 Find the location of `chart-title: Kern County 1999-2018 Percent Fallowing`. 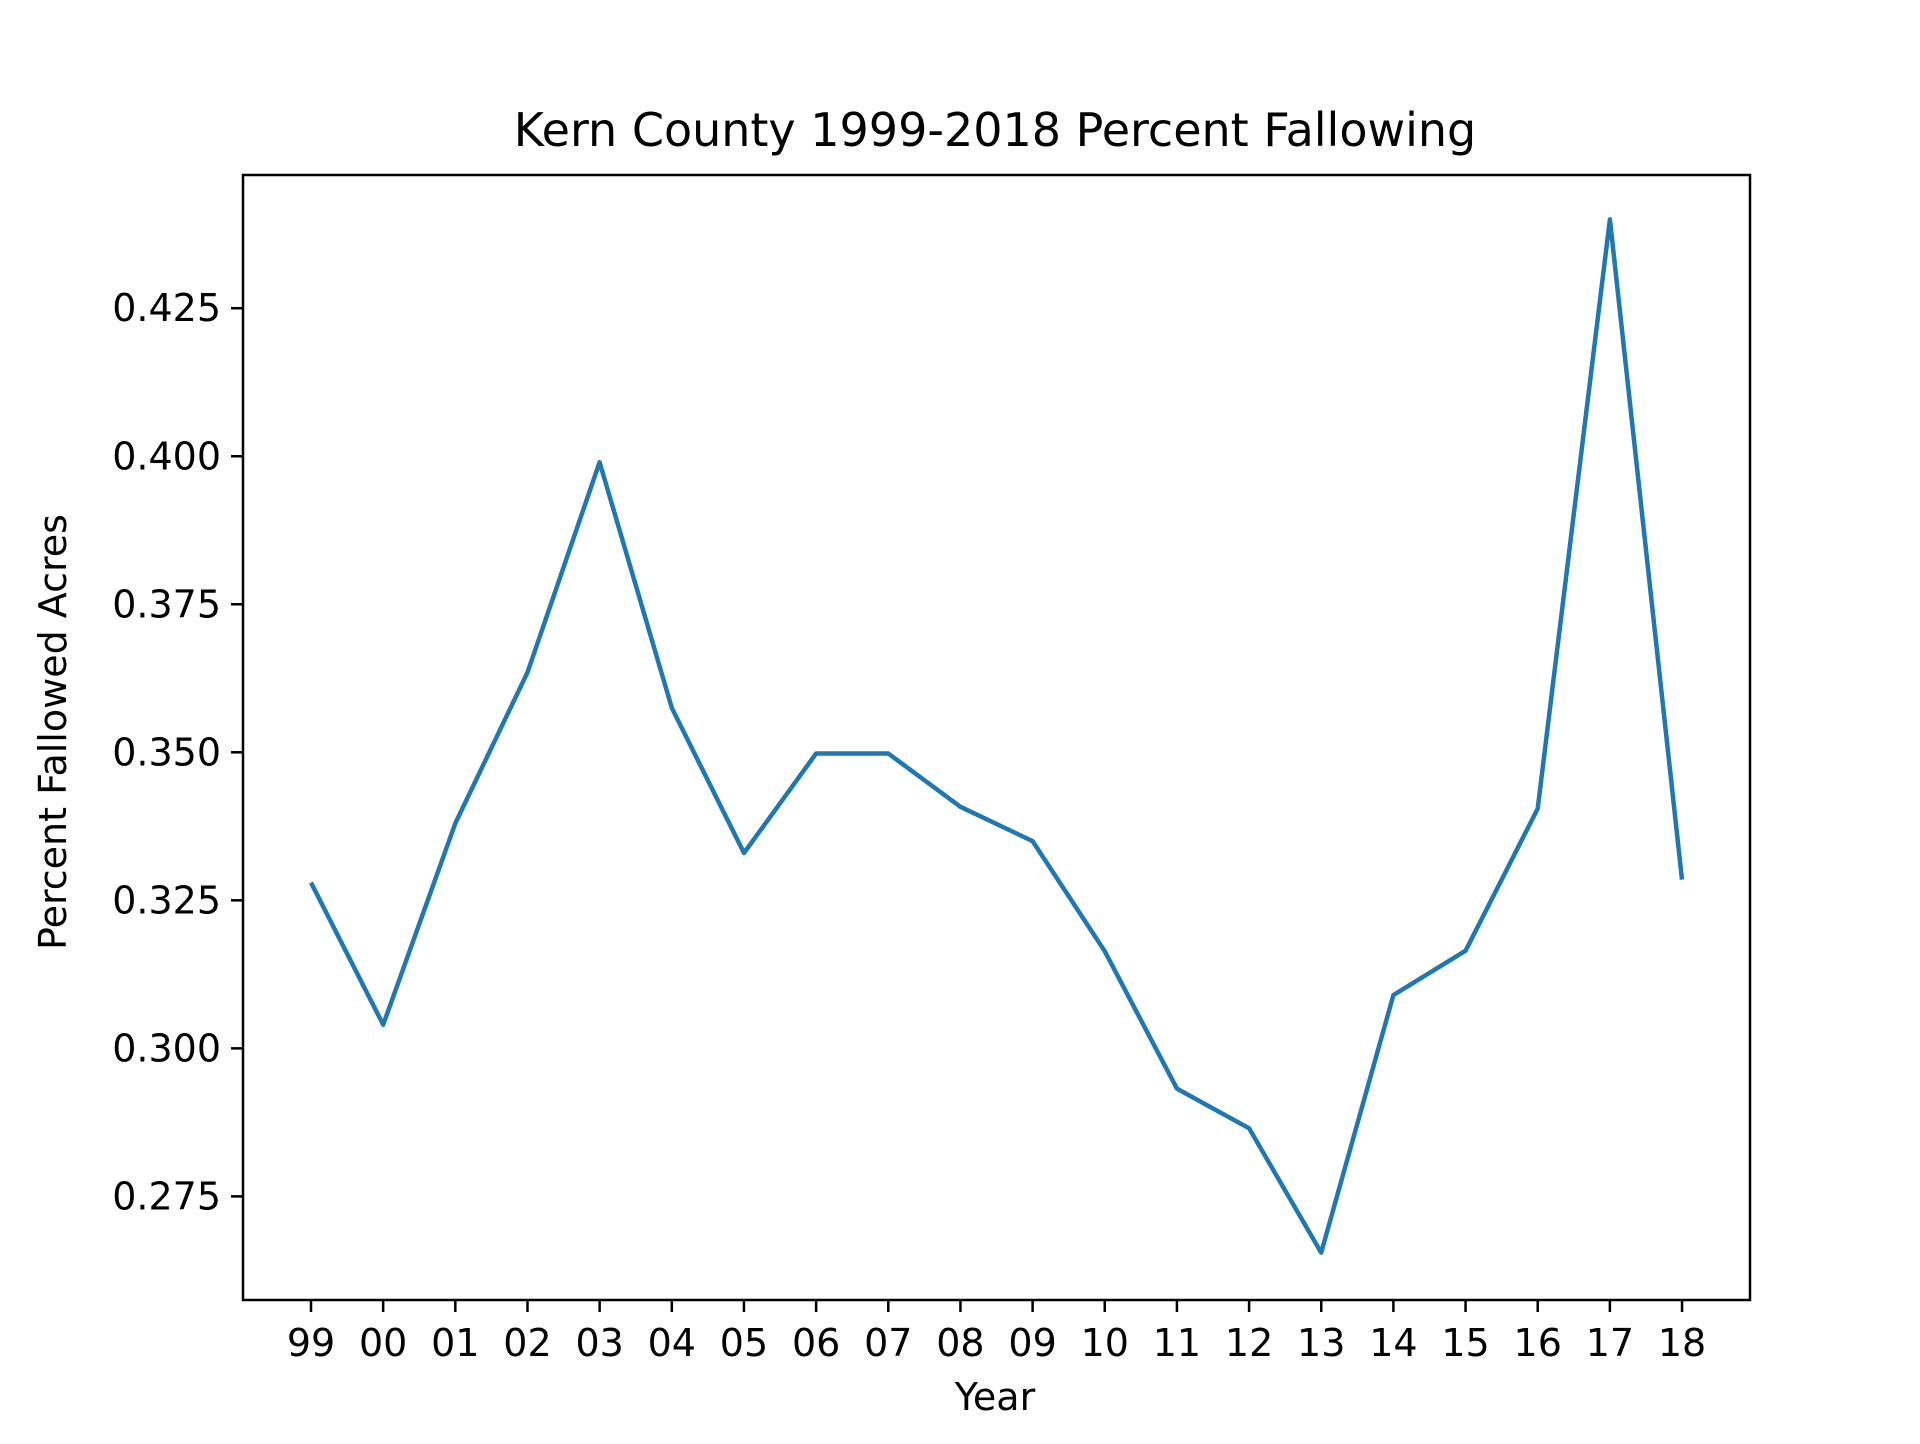

chart-title: Kern County 1999-2018 Percent Fallowing is located at coordinates (995, 130).